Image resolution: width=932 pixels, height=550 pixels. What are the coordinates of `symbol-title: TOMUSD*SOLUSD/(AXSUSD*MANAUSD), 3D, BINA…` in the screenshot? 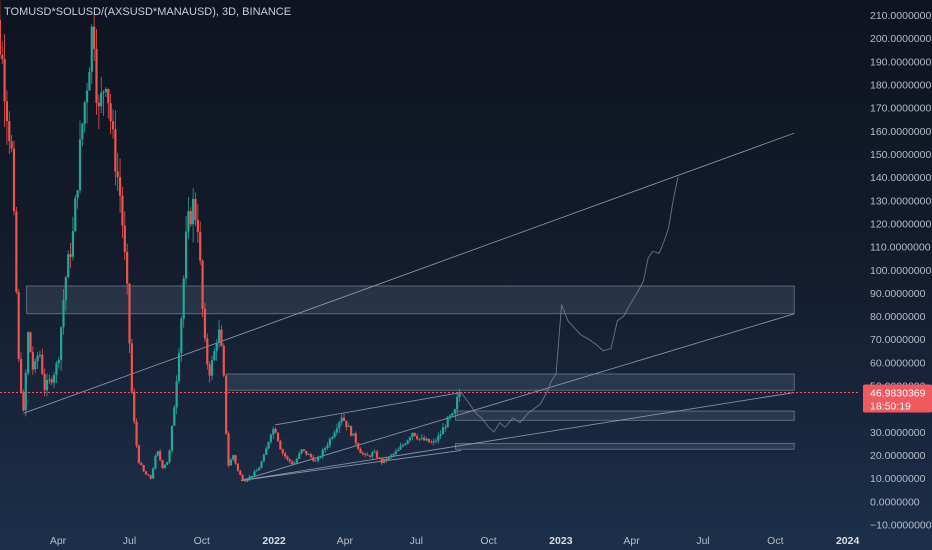 It's located at (147, 12).